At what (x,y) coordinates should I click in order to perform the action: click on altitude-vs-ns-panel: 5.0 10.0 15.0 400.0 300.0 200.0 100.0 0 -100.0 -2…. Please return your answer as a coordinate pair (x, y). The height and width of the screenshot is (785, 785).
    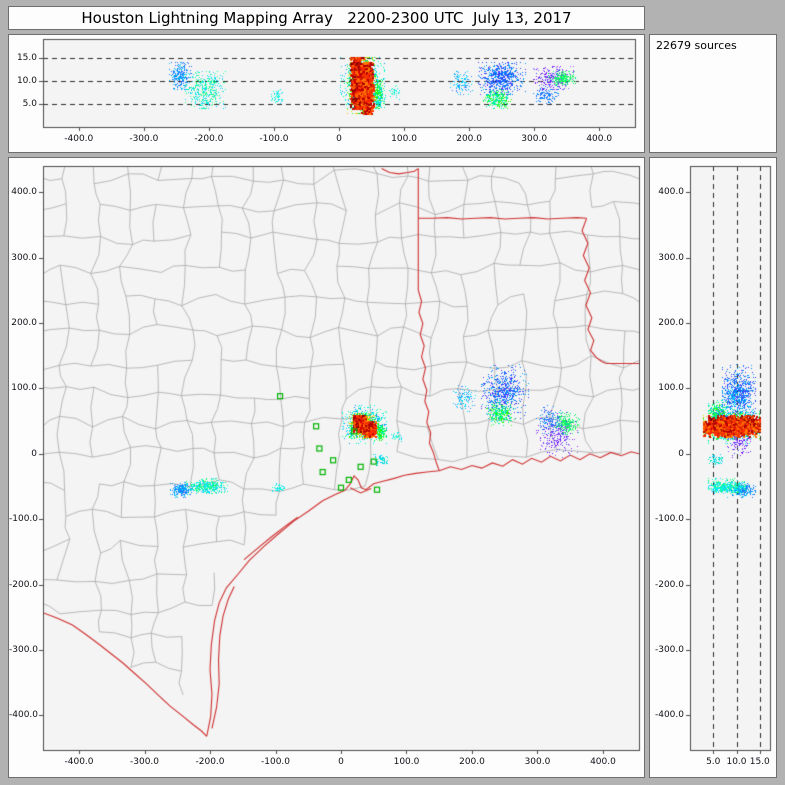
    Looking at the image, I should click on (713, 467).